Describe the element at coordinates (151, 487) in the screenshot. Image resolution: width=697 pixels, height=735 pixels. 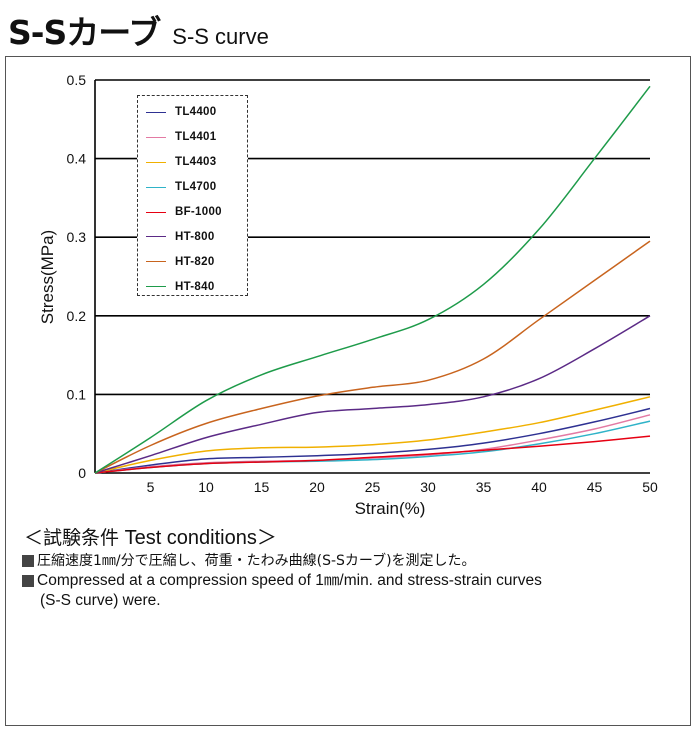
I see `x-tick-label: 5` at that location.